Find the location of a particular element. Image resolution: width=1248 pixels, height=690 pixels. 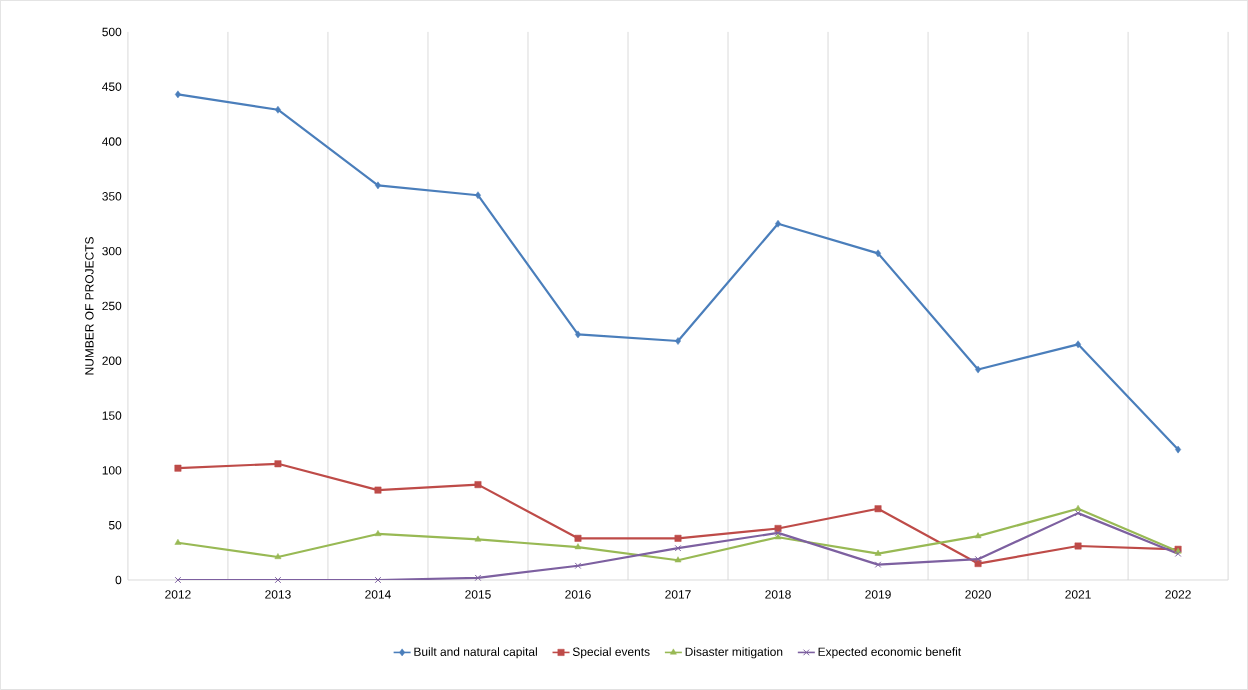

x-tick-label: 2019 is located at coordinates (878, 594).